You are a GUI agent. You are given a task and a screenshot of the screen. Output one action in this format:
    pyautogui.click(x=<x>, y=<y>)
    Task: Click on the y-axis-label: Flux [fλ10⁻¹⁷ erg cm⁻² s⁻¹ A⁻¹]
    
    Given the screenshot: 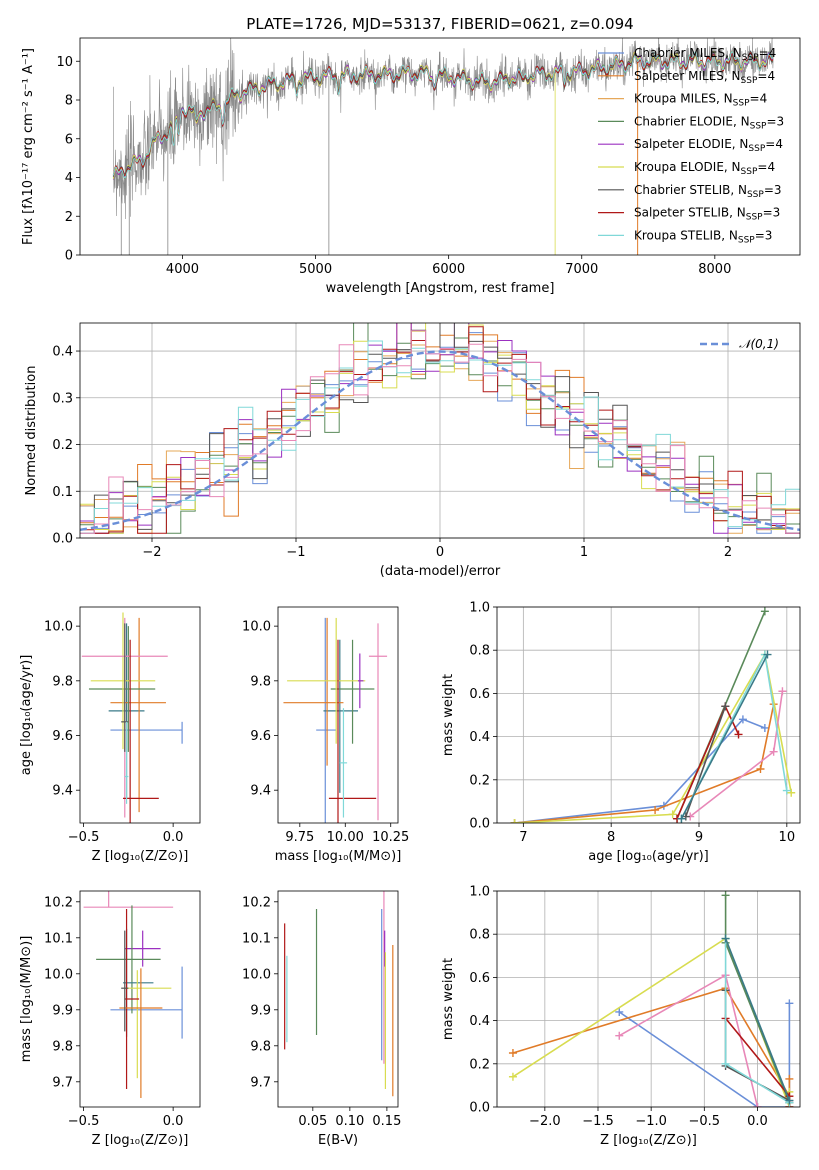 What is the action you would take?
    pyautogui.click(x=28, y=146)
    